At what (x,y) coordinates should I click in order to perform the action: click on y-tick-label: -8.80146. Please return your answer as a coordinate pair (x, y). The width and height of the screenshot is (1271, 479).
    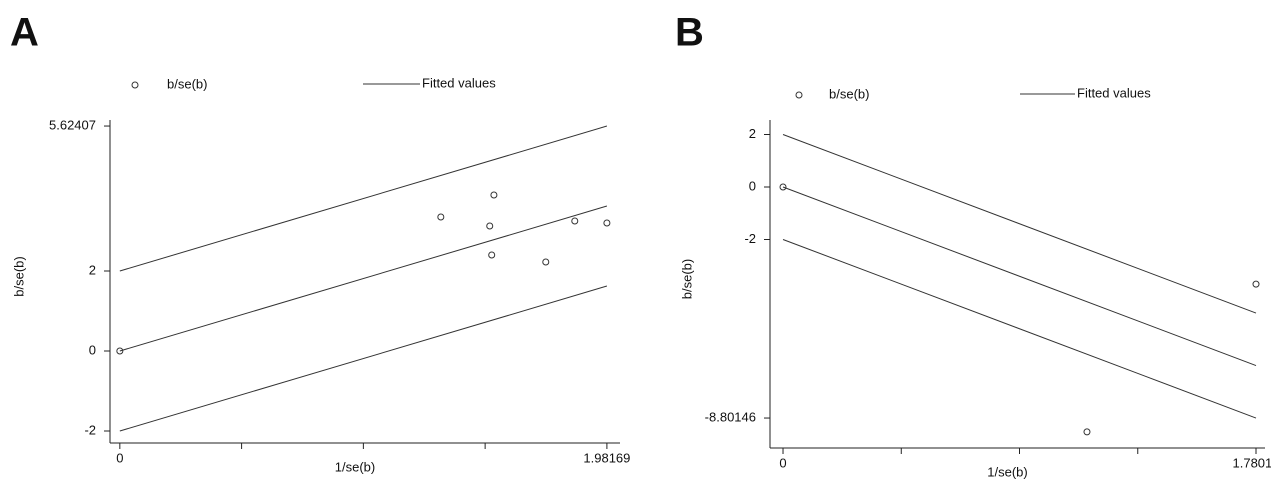
    Looking at the image, I should click on (730, 416).